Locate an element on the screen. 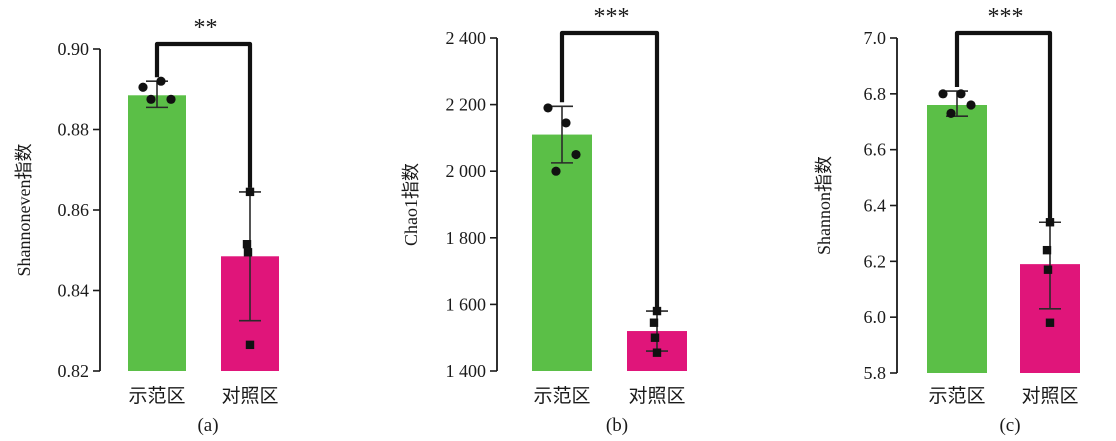 The height and width of the screenshot is (441, 1116). y-tick-label: 2 400 is located at coordinates (466, 38).